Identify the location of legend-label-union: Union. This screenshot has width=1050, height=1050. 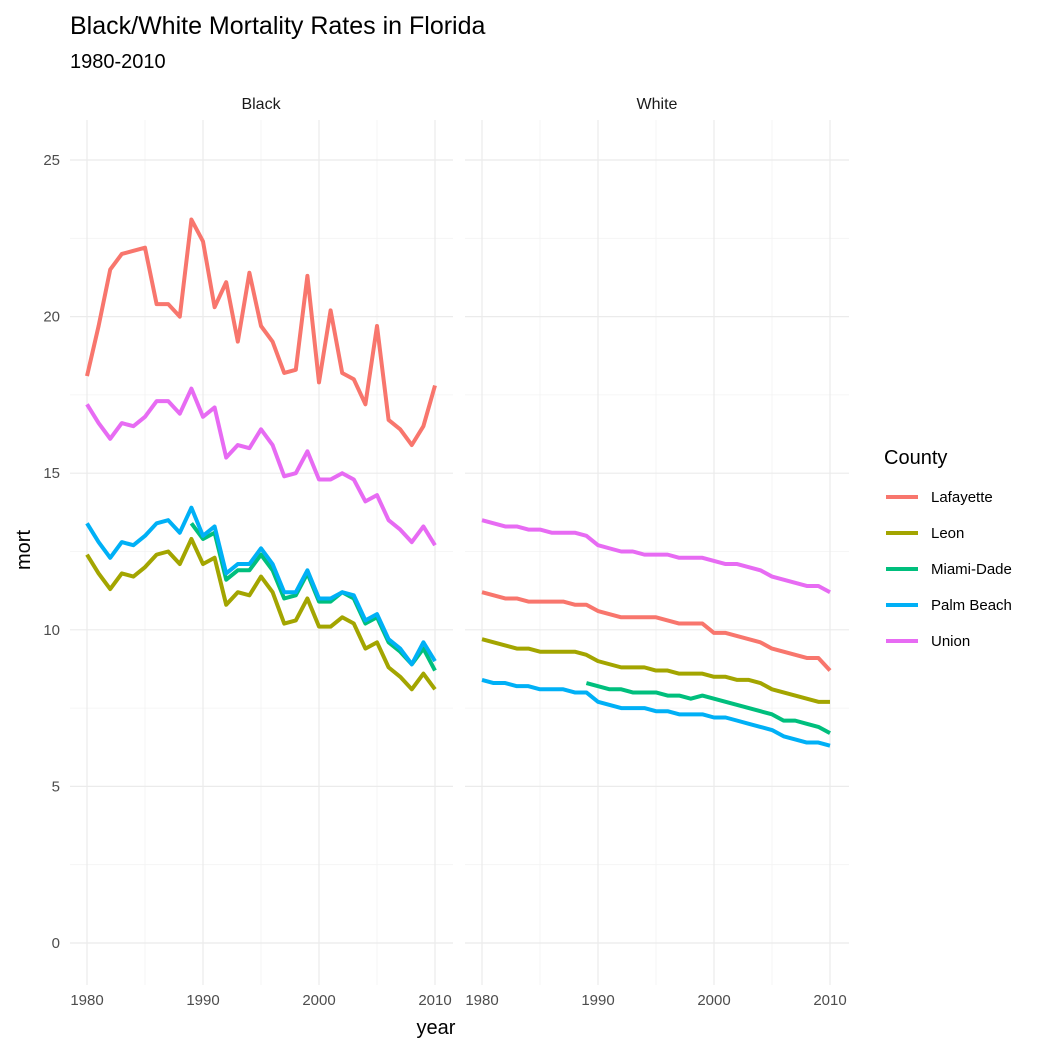
(950, 641).